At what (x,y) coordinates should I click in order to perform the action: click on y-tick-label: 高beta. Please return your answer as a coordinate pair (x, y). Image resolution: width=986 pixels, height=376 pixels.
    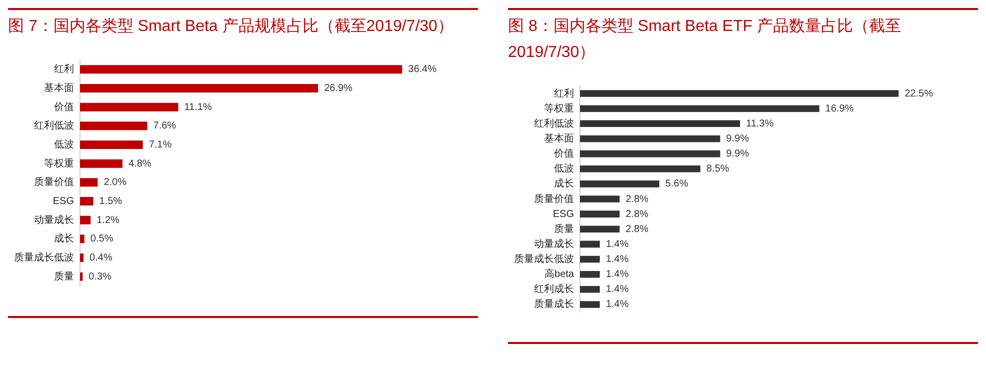
    Looking at the image, I should click on (559, 274).